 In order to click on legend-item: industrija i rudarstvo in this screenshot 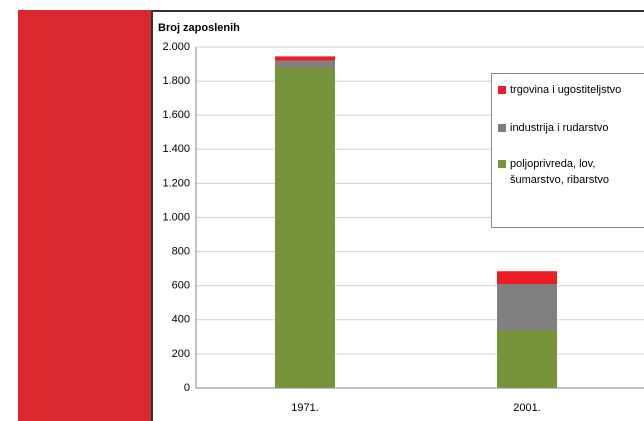, I will do `click(571, 128)`.